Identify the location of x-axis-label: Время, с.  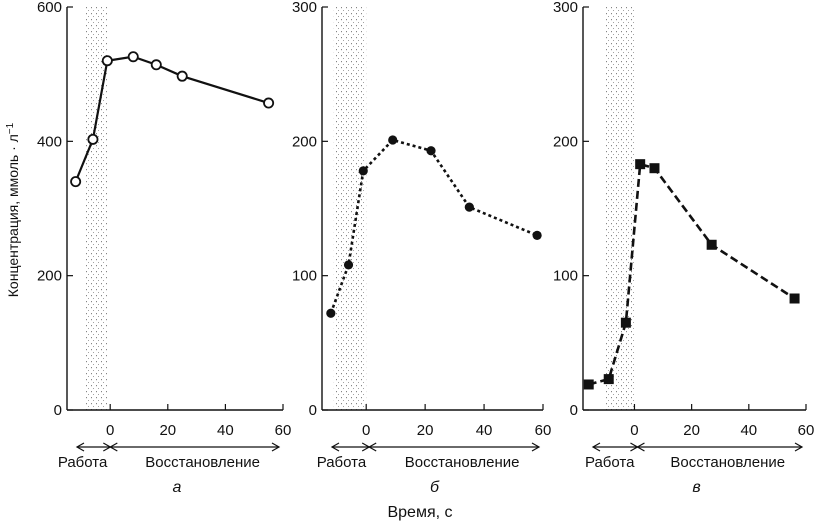
(419, 512).